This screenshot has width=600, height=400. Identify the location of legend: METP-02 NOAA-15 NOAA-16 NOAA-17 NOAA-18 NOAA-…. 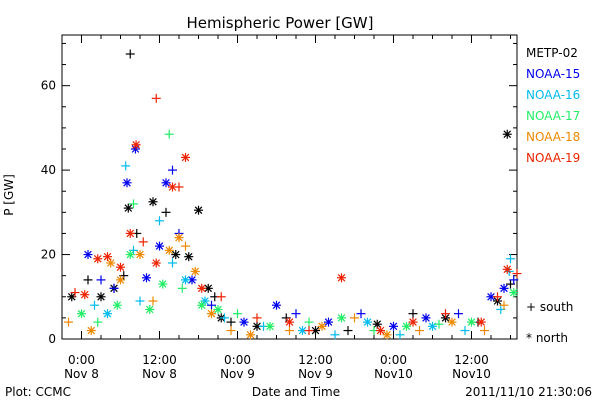
(553, 105).